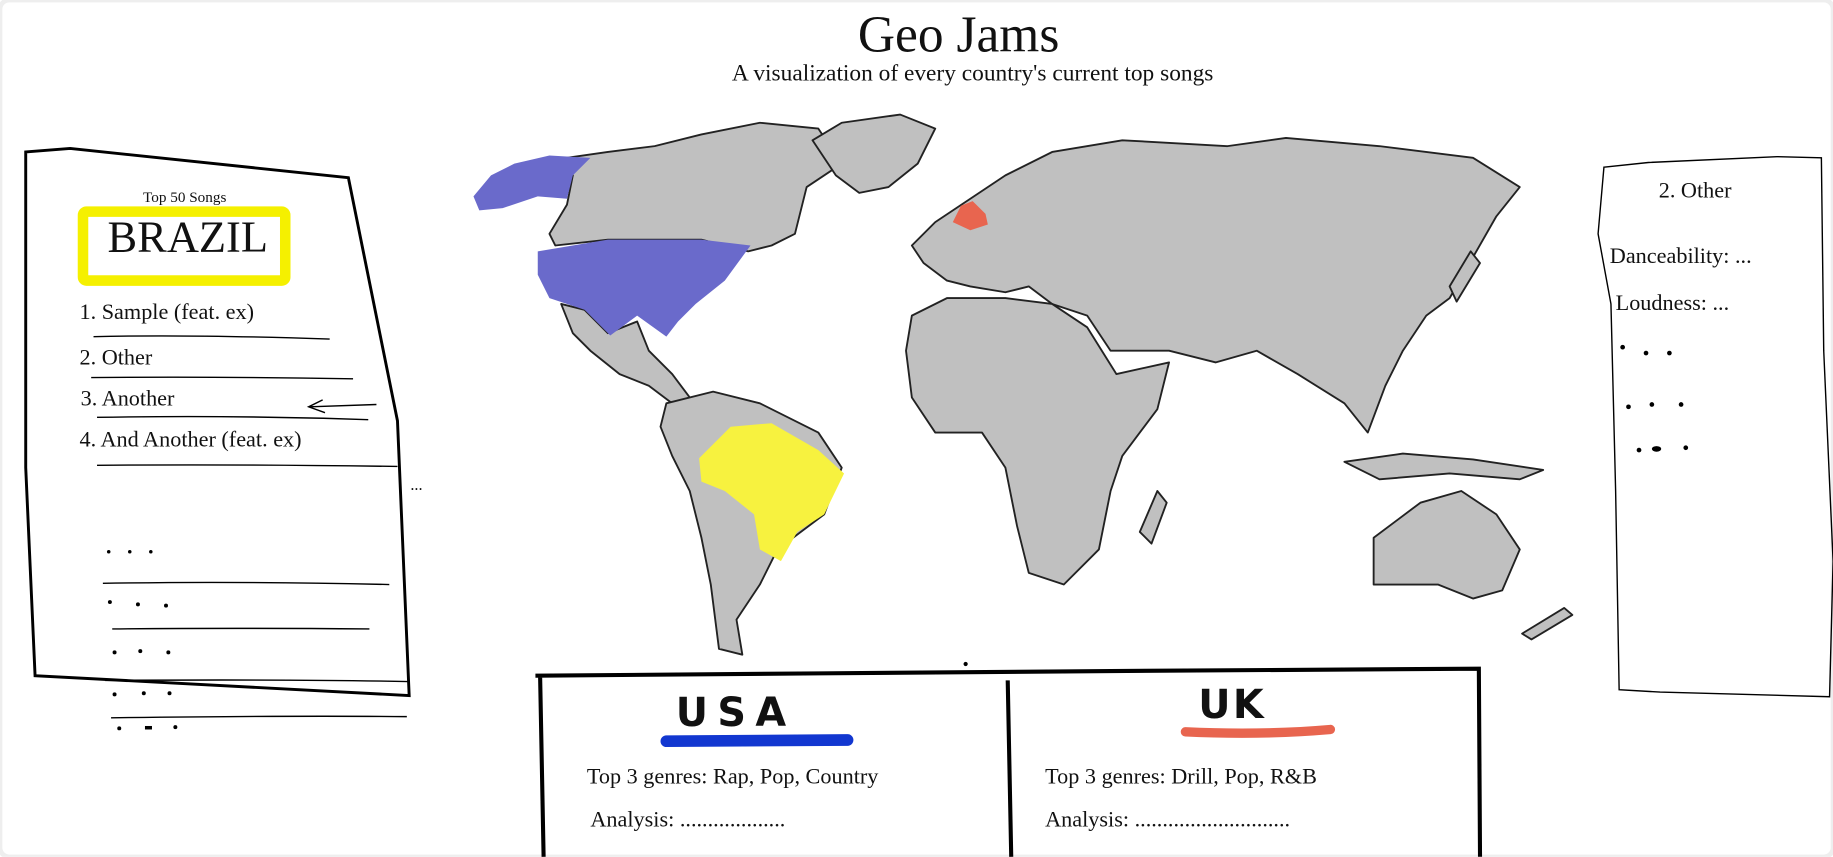 The image size is (1833, 857). Describe the element at coordinates (644, 288) in the screenshot. I see `country-usa` at that location.